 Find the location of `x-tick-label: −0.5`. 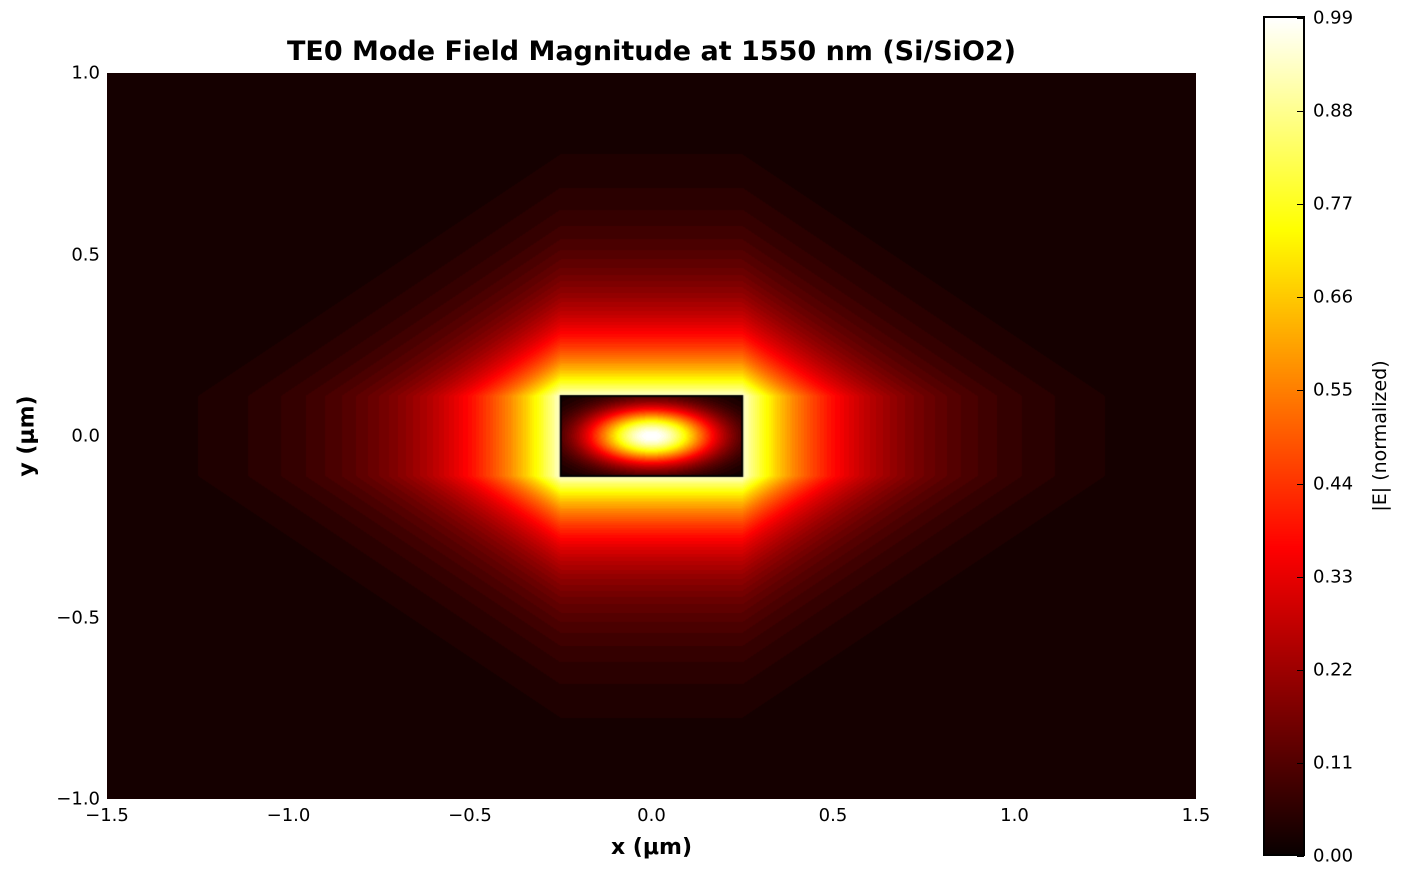

x-tick-label: −0.5 is located at coordinates (470, 815).